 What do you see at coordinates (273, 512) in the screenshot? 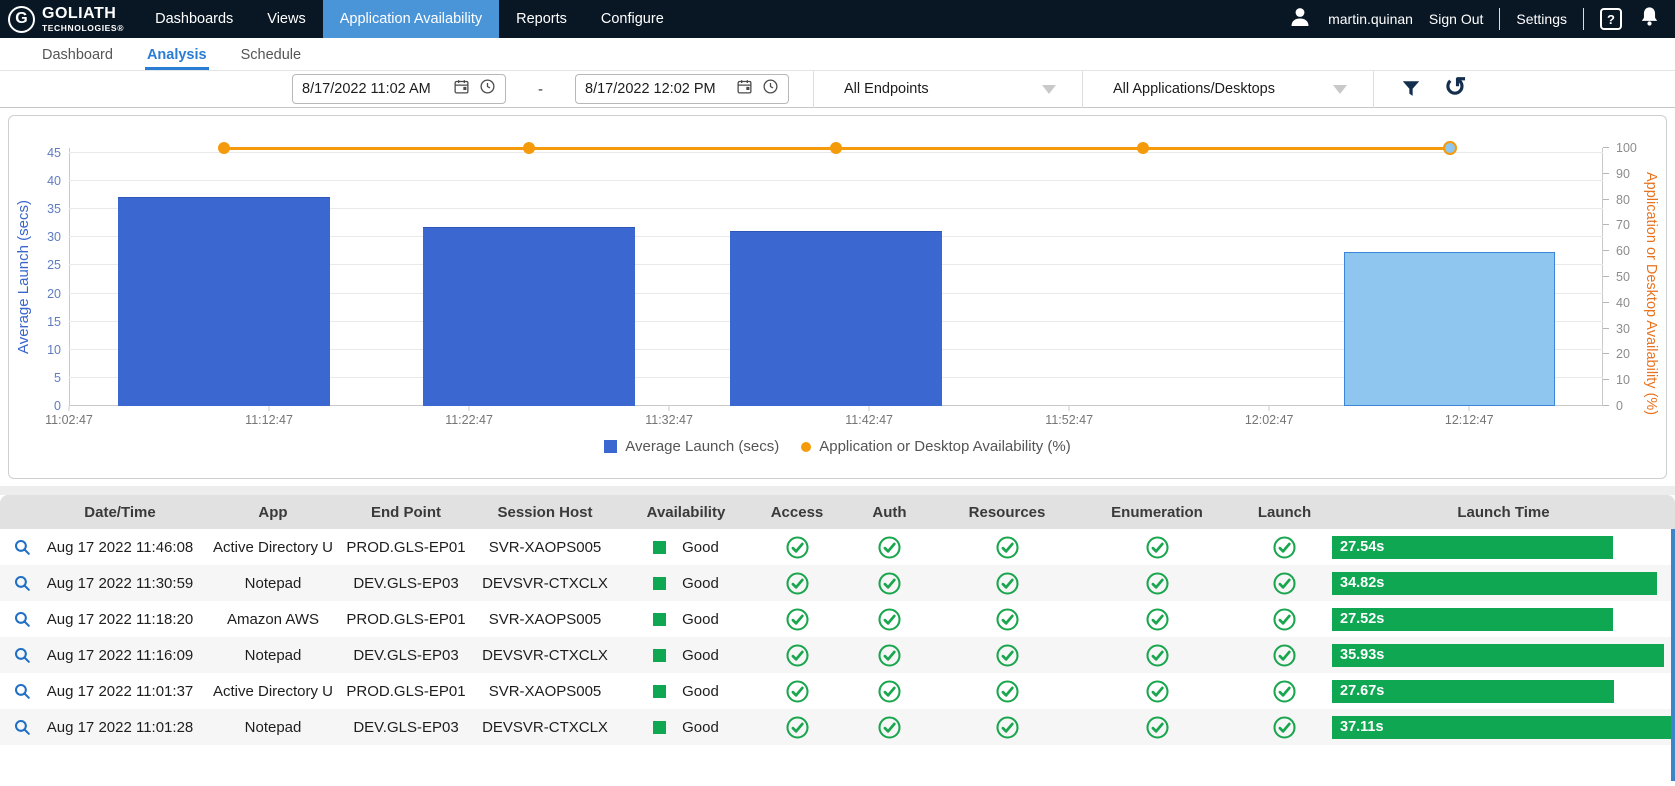
I see `column-header-app: App` at bounding box center [273, 512].